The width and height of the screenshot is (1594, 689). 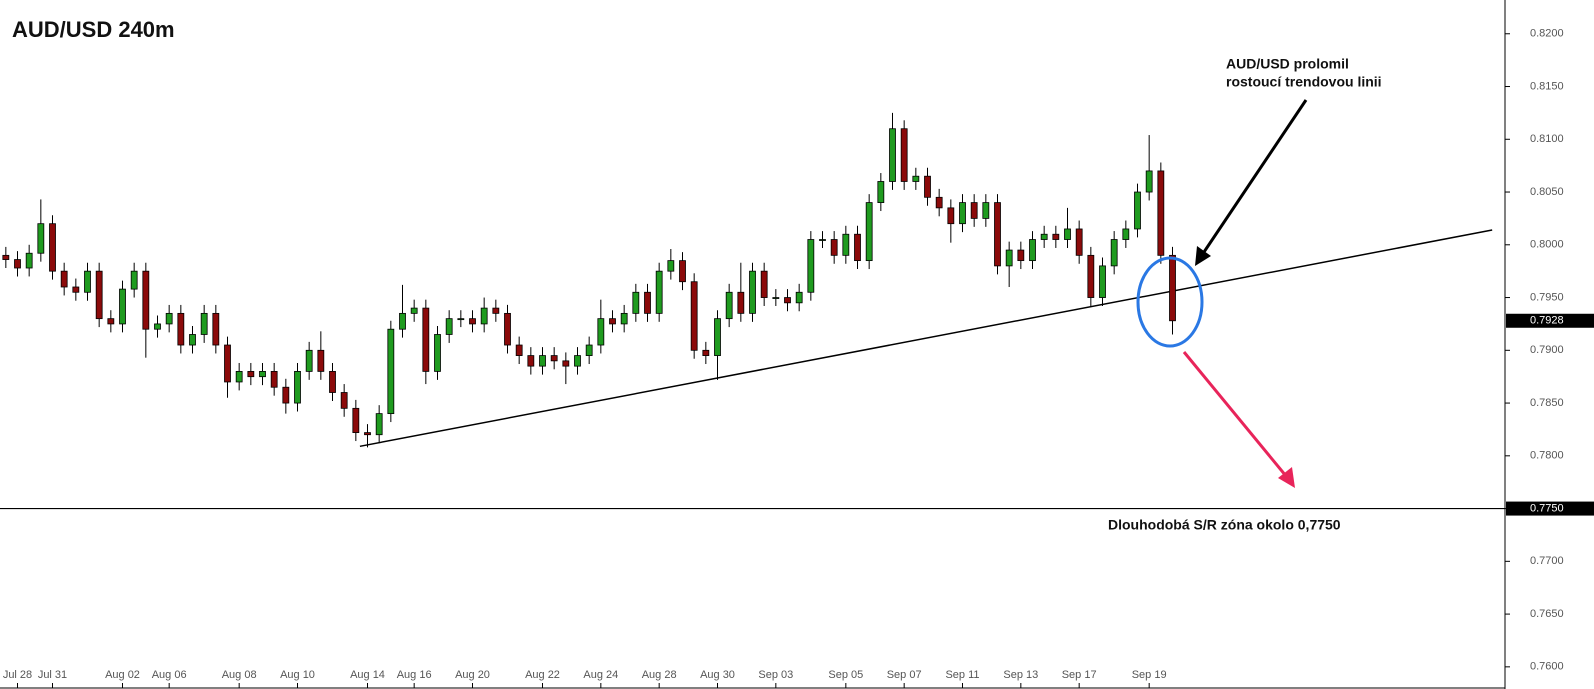 What do you see at coordinates (1304, 82) in the screenshot?
I see `annotation: rostoucí trendovou linii` at bounding box center [1304, 82].